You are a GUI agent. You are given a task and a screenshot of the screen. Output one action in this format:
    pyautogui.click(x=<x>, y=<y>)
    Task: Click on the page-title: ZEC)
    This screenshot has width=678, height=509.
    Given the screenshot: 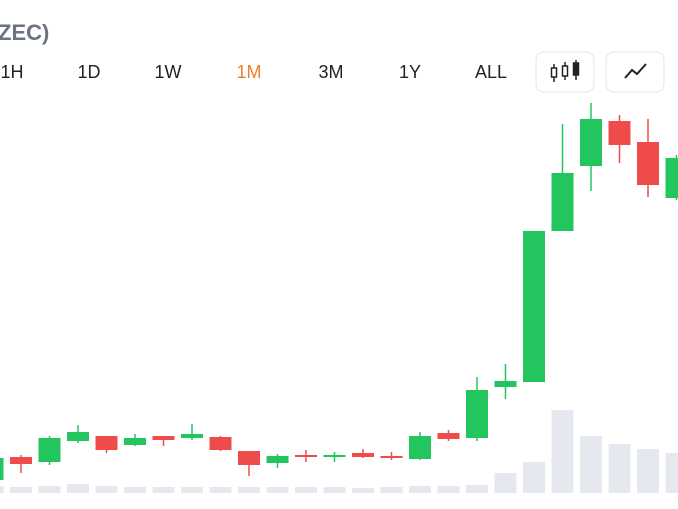 What is the action you would take?
    pyautogui.click(x=24, y=32)
    